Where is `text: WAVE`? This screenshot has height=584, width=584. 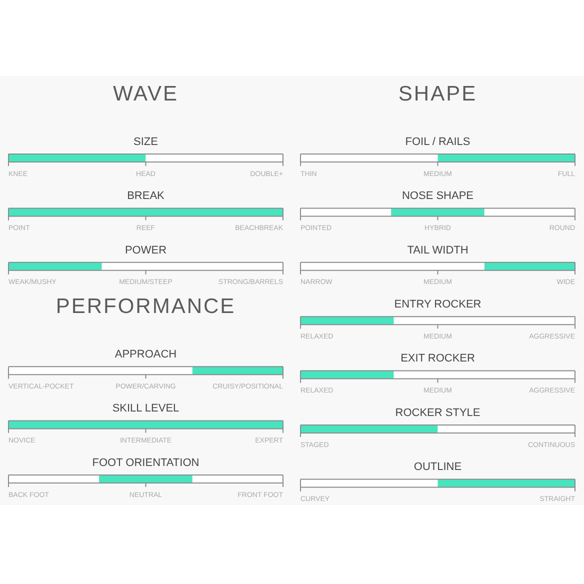 text: WAVE is located at coordinates (145, 94).